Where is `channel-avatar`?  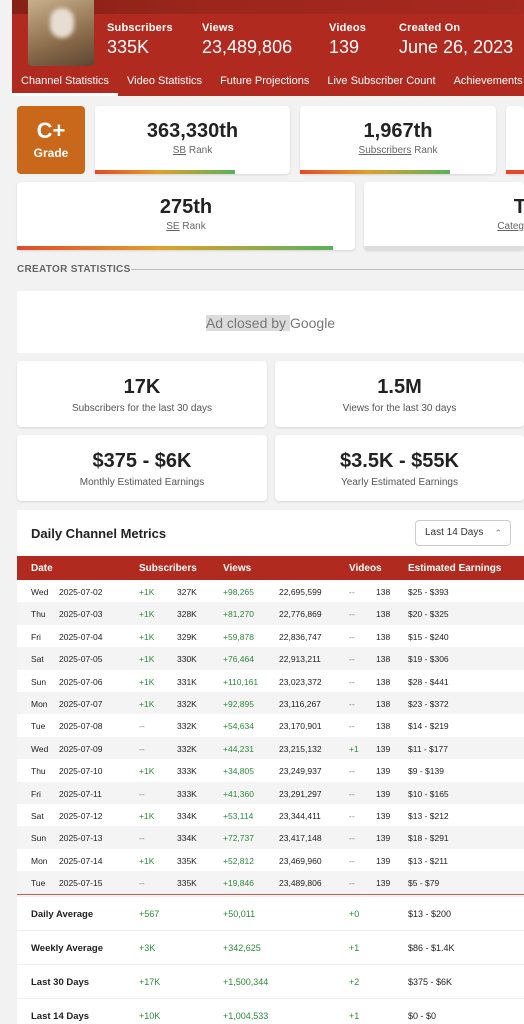
channel-avatar is located at coordinates (61, 33).